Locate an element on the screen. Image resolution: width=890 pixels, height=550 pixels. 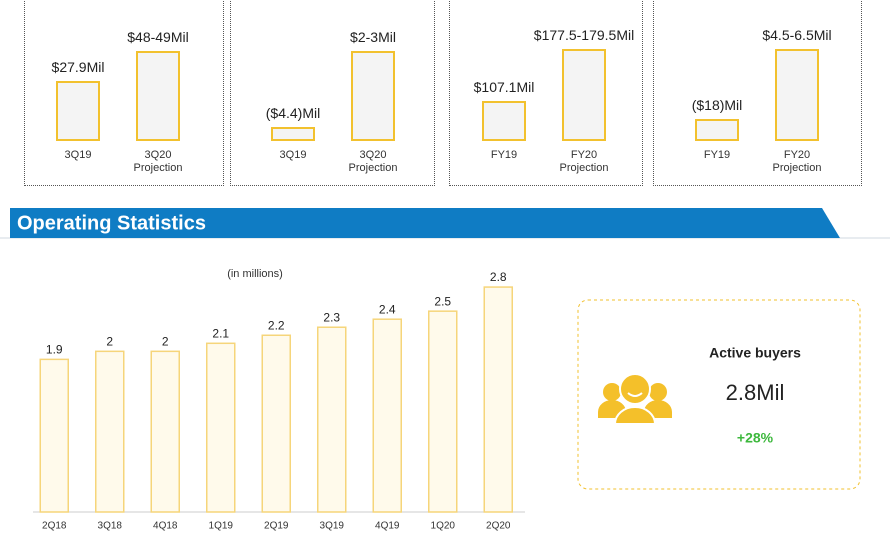
stat-card is located at coordinates (719, 394).